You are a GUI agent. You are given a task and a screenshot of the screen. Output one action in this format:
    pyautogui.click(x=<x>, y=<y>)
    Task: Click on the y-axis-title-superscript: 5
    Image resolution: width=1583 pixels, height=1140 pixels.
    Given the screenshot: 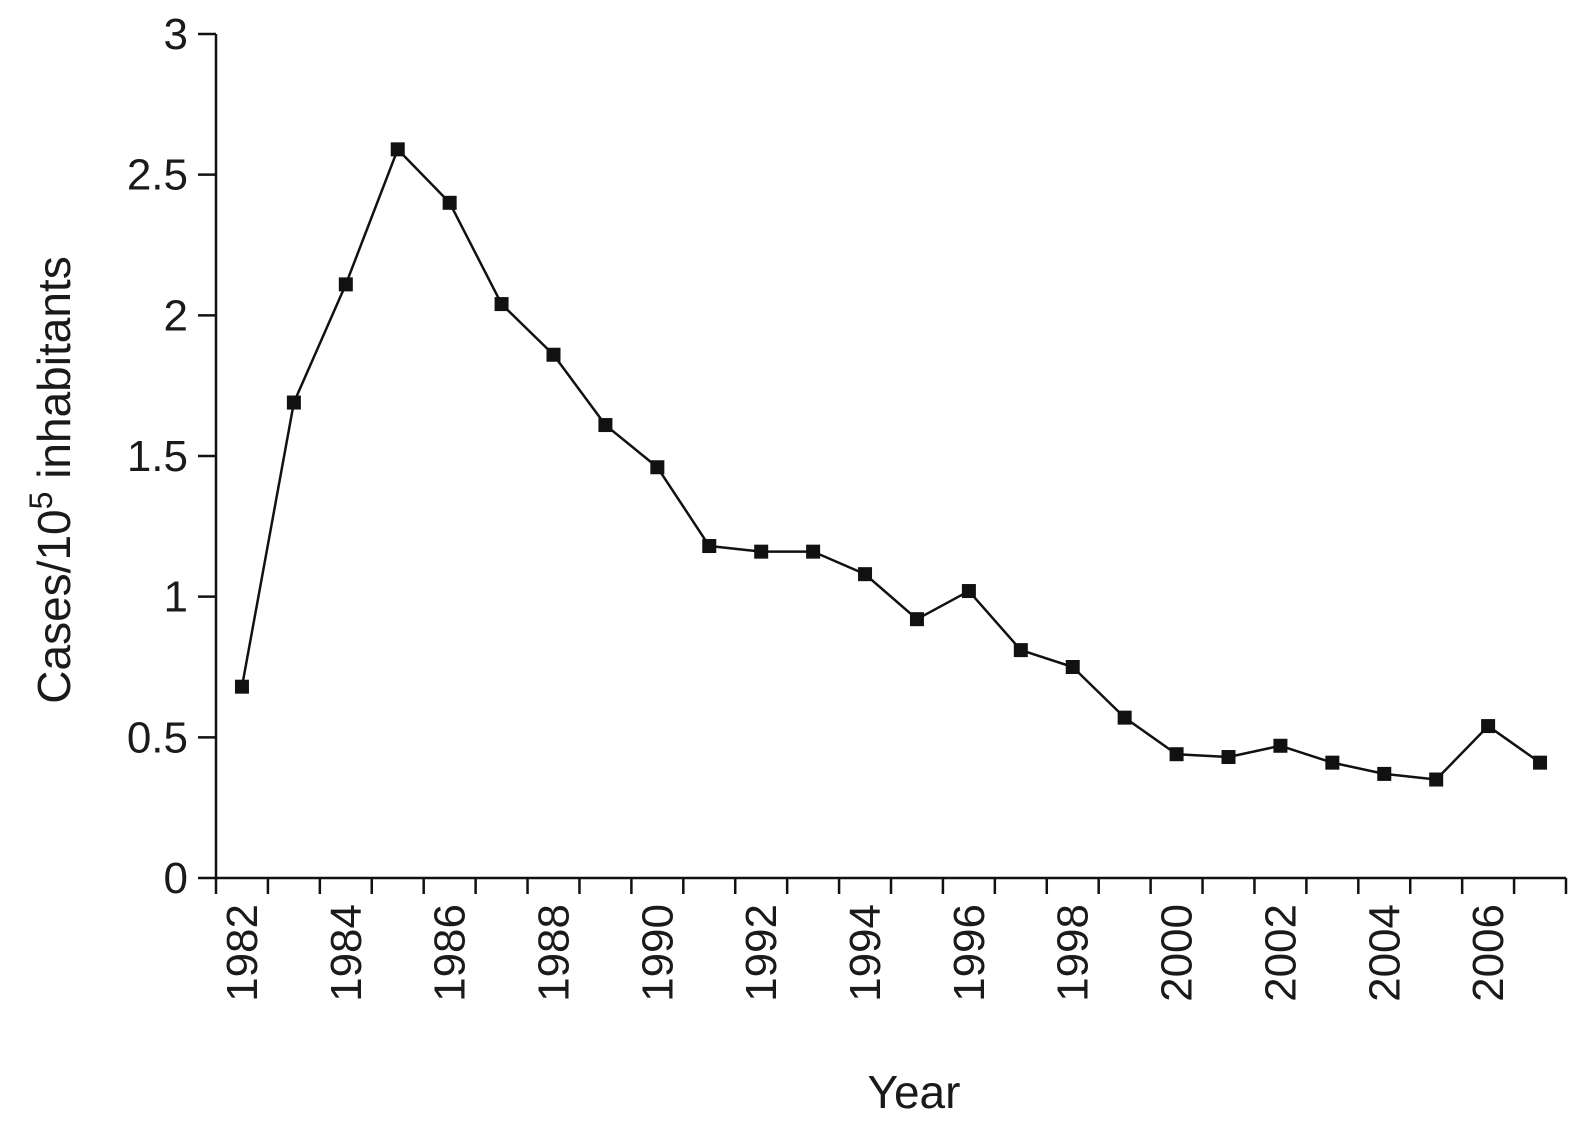 What is the action you would take?
    pyautogui.click(x=41, y=501)
    